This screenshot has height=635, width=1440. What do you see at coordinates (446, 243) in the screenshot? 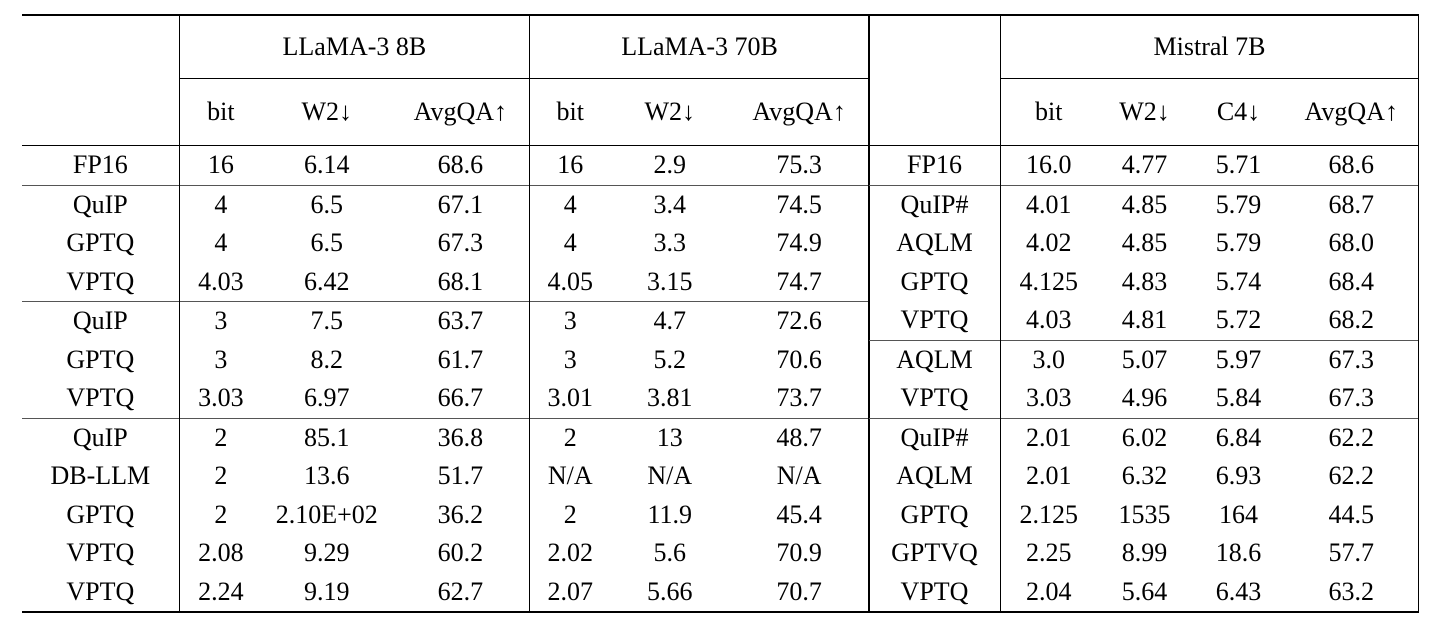
I see `table-row: GPTQ 4 6.5 67.3 4 3.3 74.9` at bounding box center [446, 243].